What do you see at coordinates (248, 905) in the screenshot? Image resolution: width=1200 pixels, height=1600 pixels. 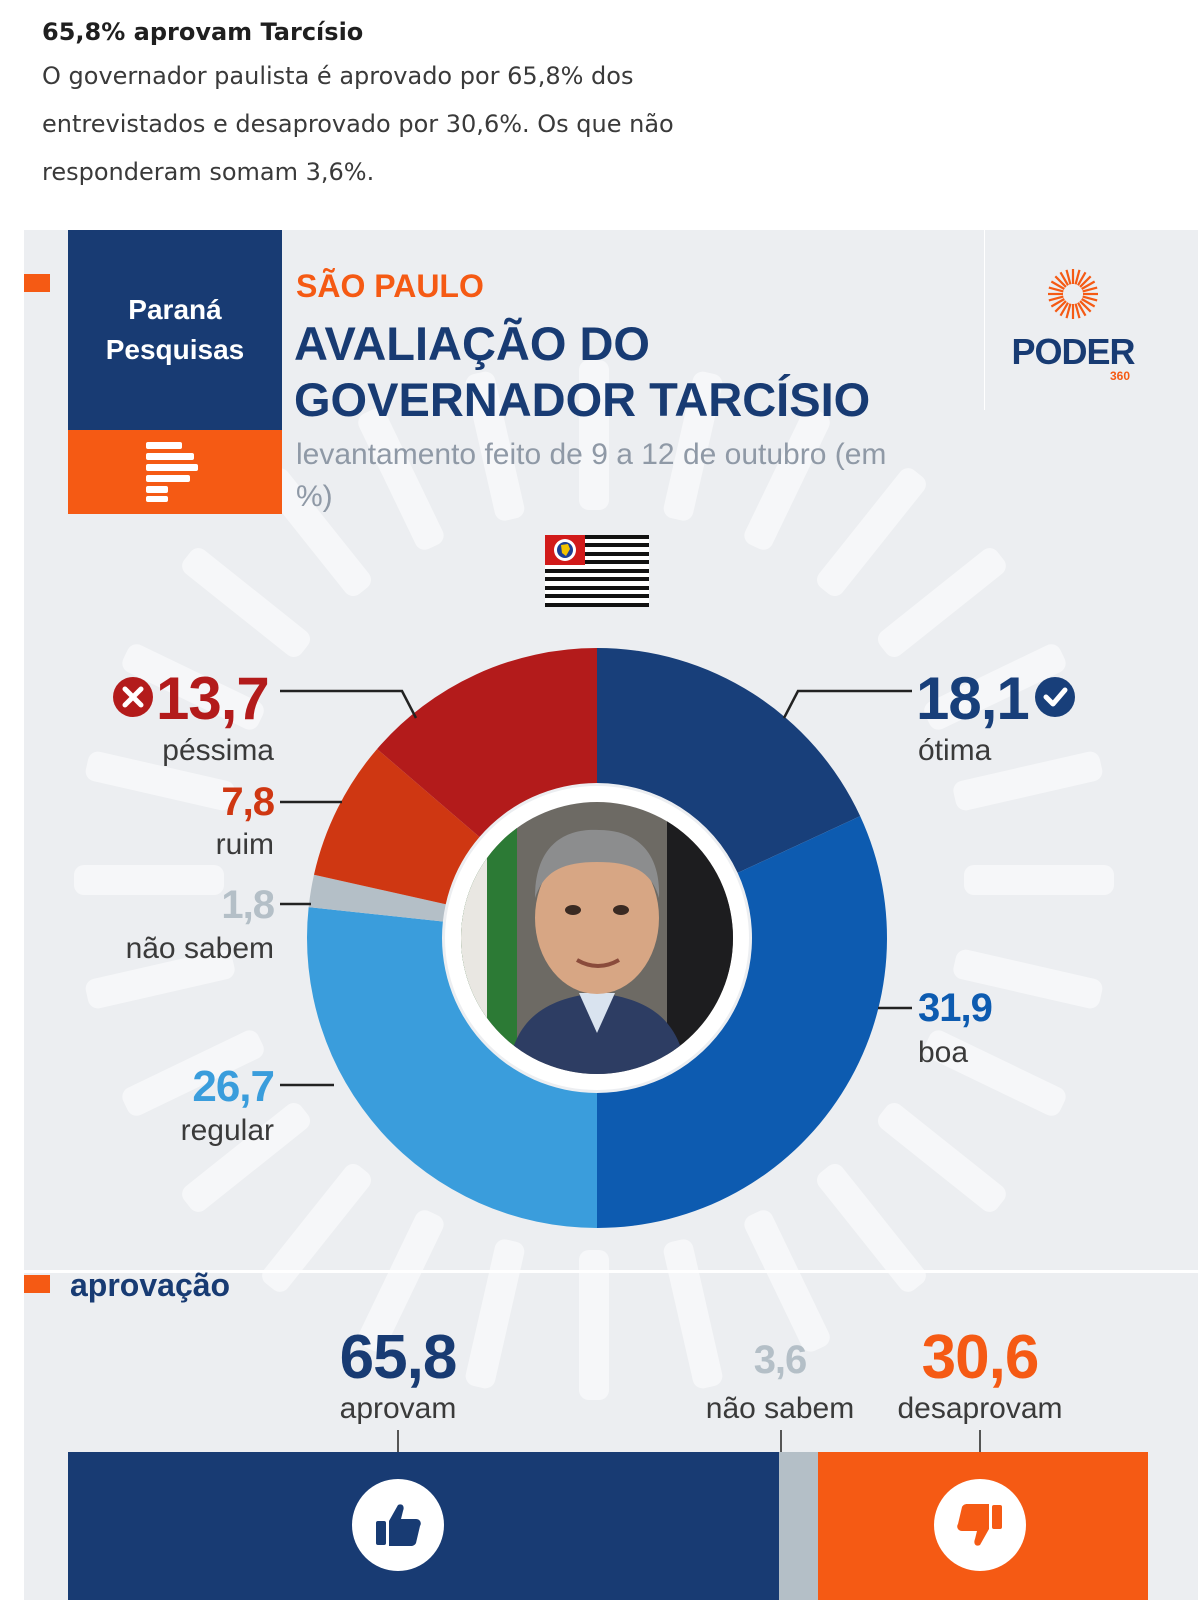 I see `value-nao-sabem: 1,8` at bounding box center [248, 905].